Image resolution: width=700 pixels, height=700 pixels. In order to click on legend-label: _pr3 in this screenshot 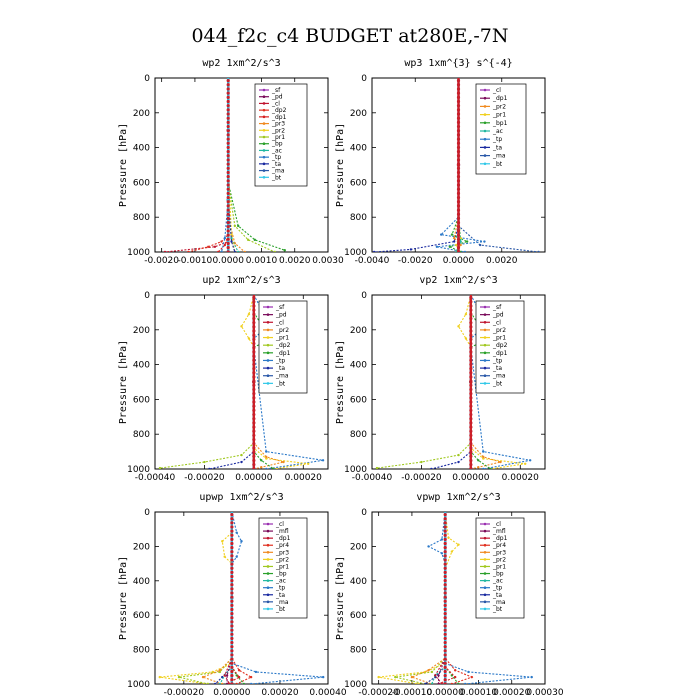, I will do `click(278, 124)`.